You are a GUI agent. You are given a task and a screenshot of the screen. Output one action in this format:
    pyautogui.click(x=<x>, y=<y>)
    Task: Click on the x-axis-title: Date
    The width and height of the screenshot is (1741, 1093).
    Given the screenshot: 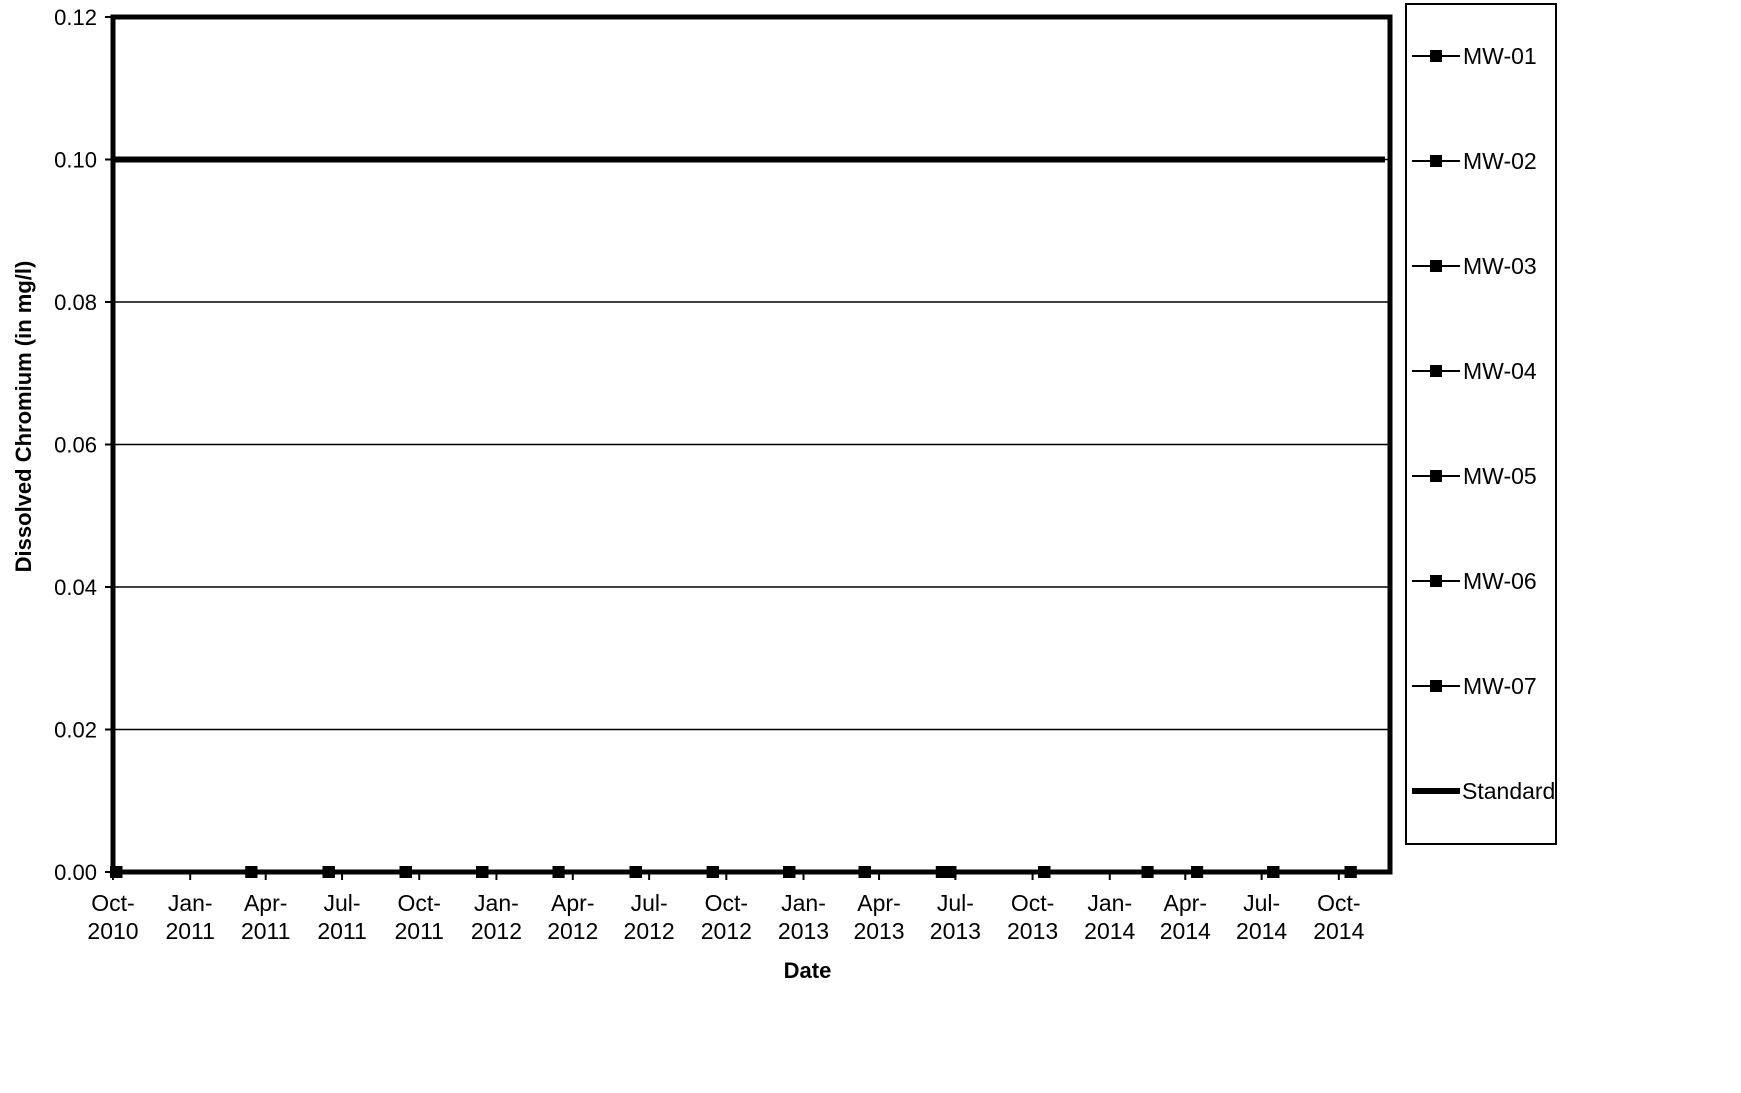 What is the action you would take?
    pyautogui.click(x=808, y=970)
    